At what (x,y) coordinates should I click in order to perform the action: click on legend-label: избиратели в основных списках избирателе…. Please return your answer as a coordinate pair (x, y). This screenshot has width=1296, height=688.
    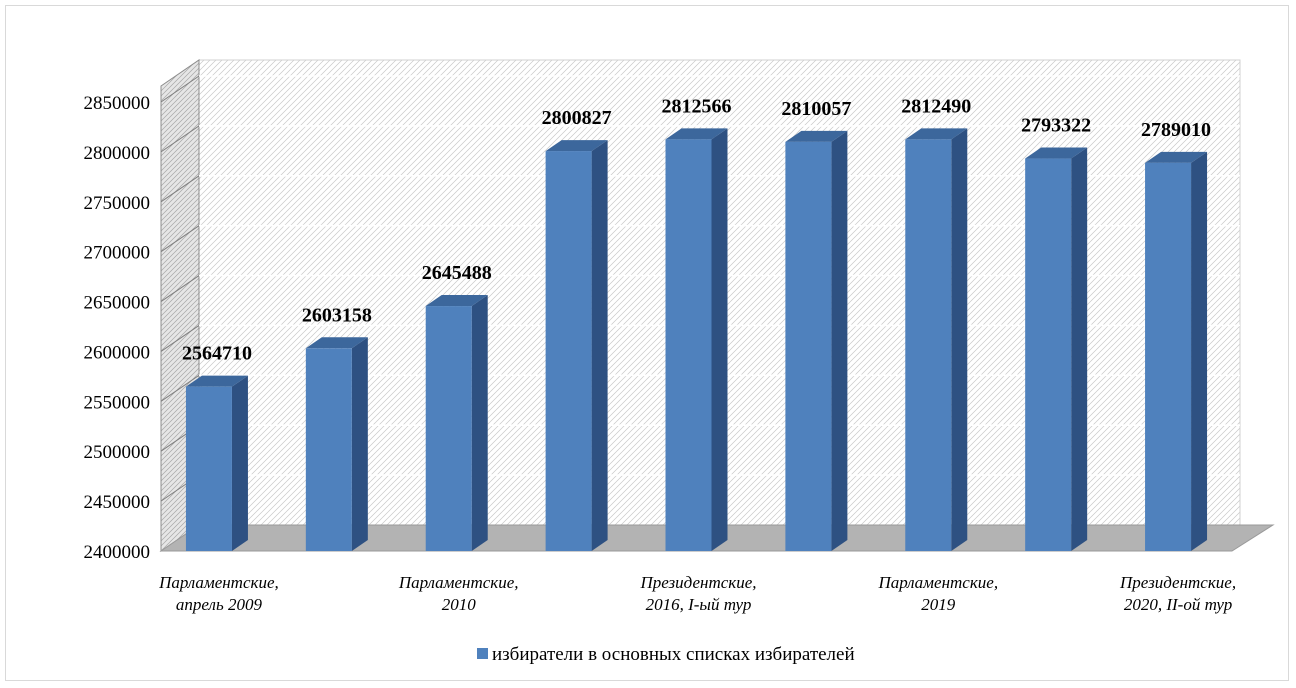
    Looking at the image, I should click on (673, 654).